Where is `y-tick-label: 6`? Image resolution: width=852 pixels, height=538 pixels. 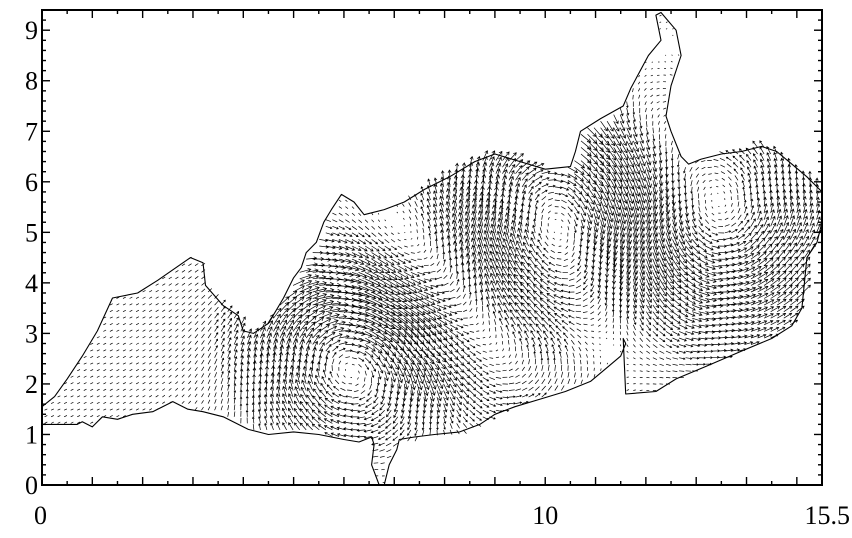
y-tick-label: 6 is located at coordinates (31, 182).